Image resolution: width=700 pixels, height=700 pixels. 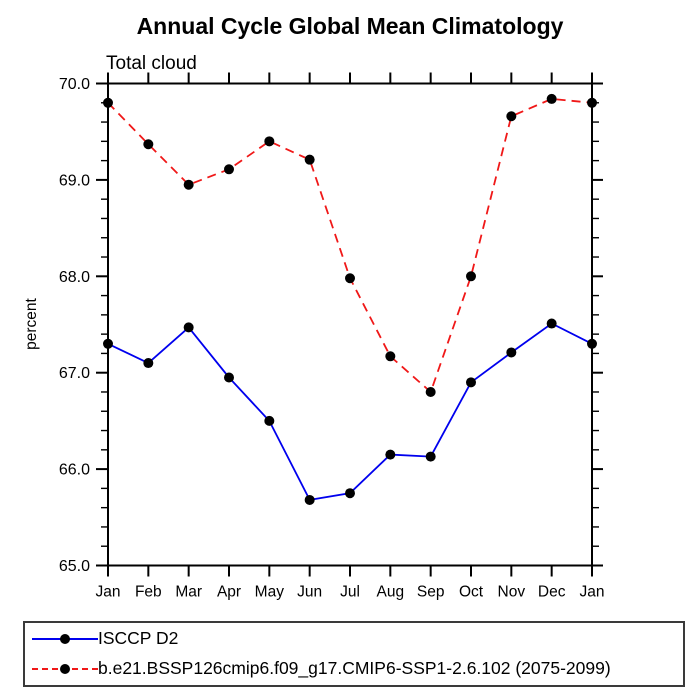 I want to click on x-tick-label: May, so click(x=270, y=592).